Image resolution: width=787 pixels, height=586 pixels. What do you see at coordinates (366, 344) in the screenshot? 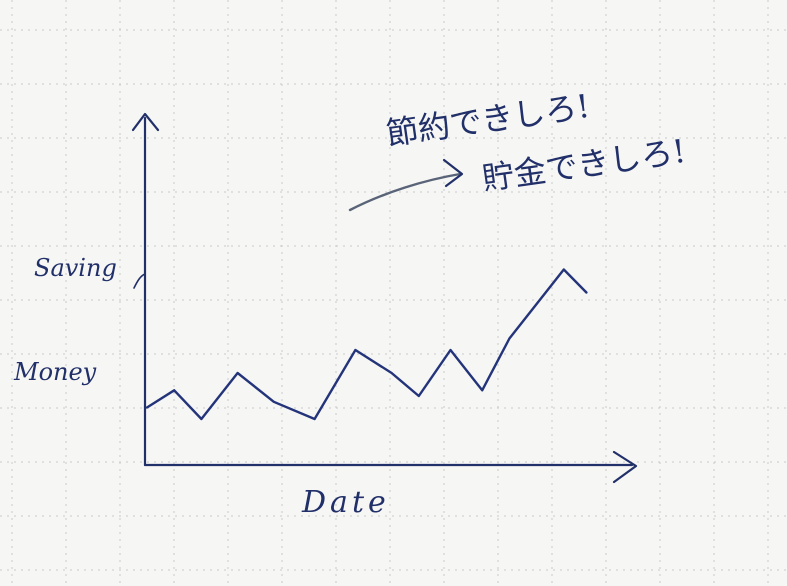
I see `series-line` at bounding box center [366, 344].